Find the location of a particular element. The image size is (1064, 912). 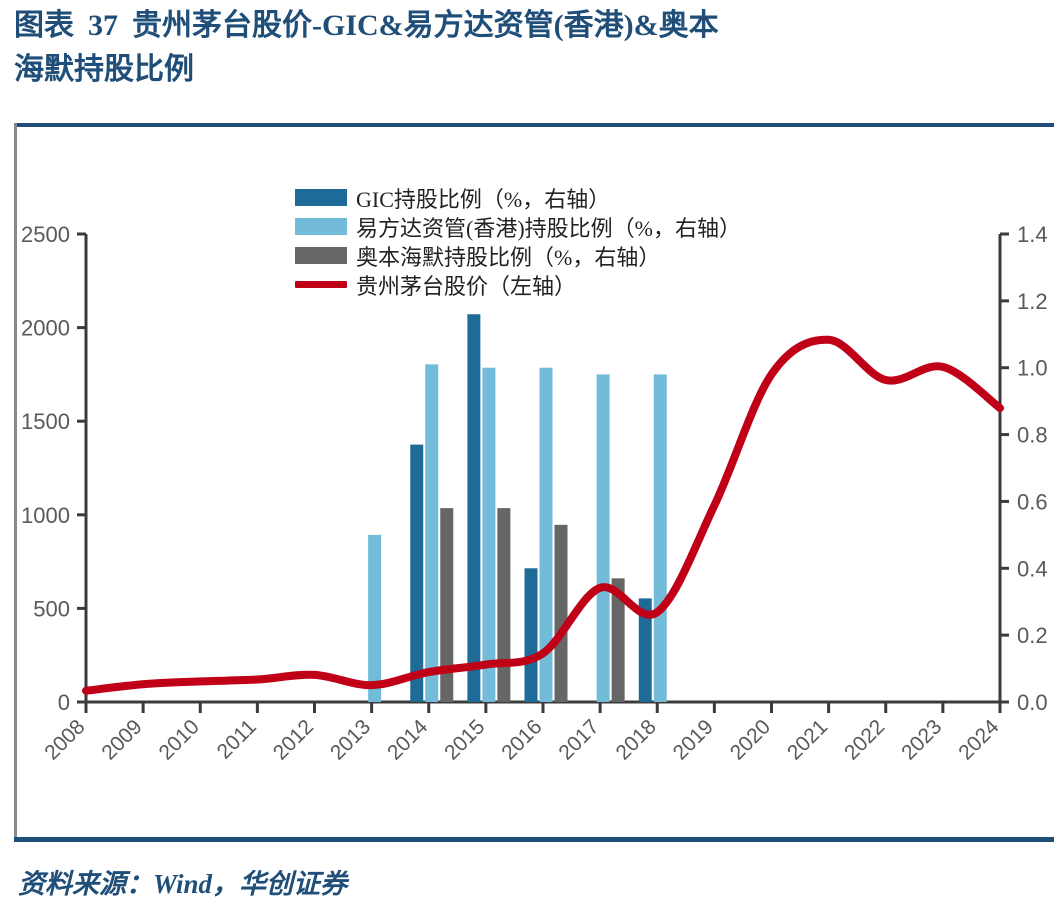

legend-item-efunds: 易方达资管(香港)持股比例（%，右轴） is located at coordinates (518, 226).